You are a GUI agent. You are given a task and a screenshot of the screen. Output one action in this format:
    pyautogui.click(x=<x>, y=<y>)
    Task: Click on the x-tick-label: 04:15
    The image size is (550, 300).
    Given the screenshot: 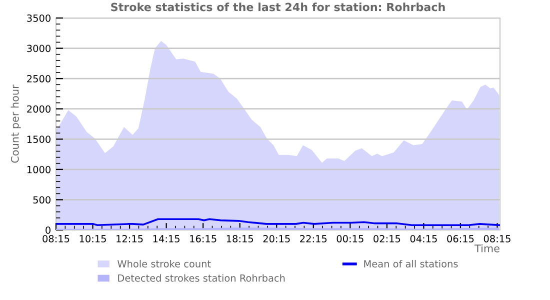 What is the action you would take?
    pyautogui.click(x=423, y=238)
    